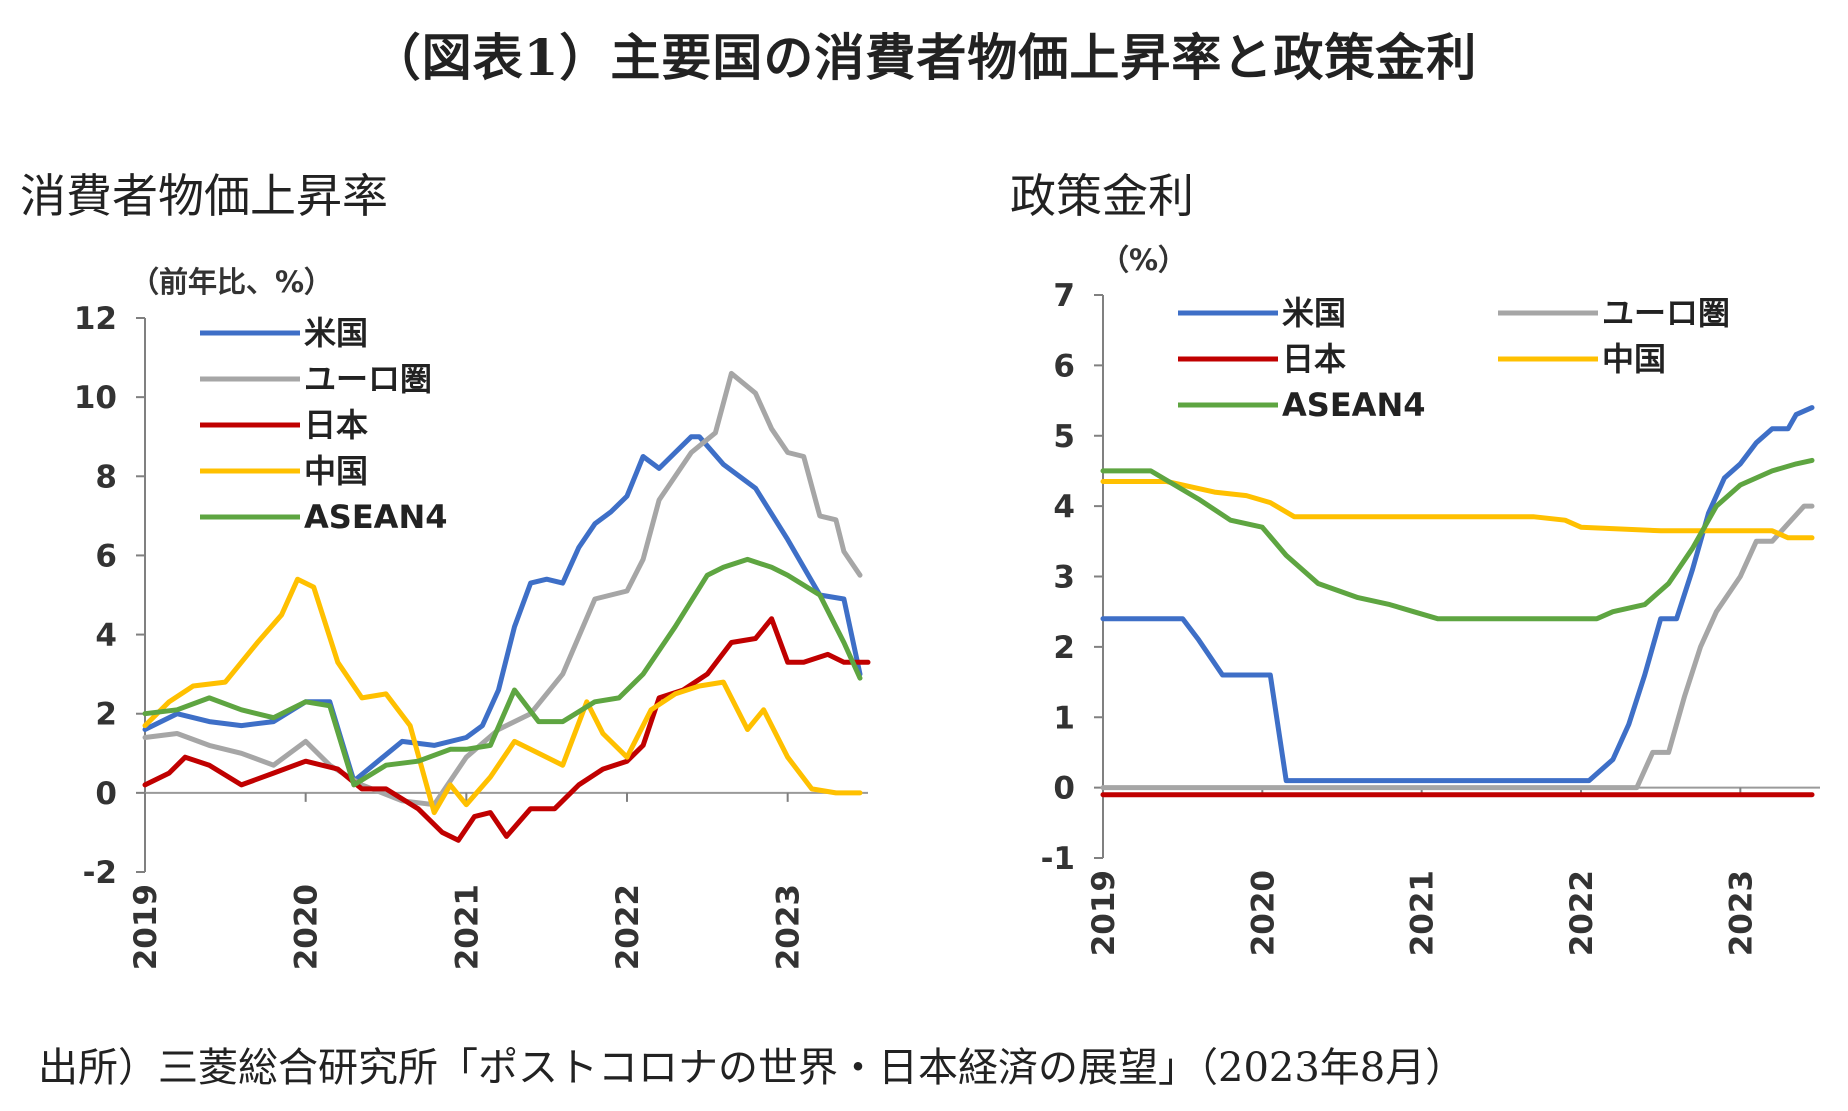 This screenshot has width=1848, height=1111. Describe the element at coordinates (106, 715) in the screenshot. I see `cpi-y-tick-label: 2` at that location.